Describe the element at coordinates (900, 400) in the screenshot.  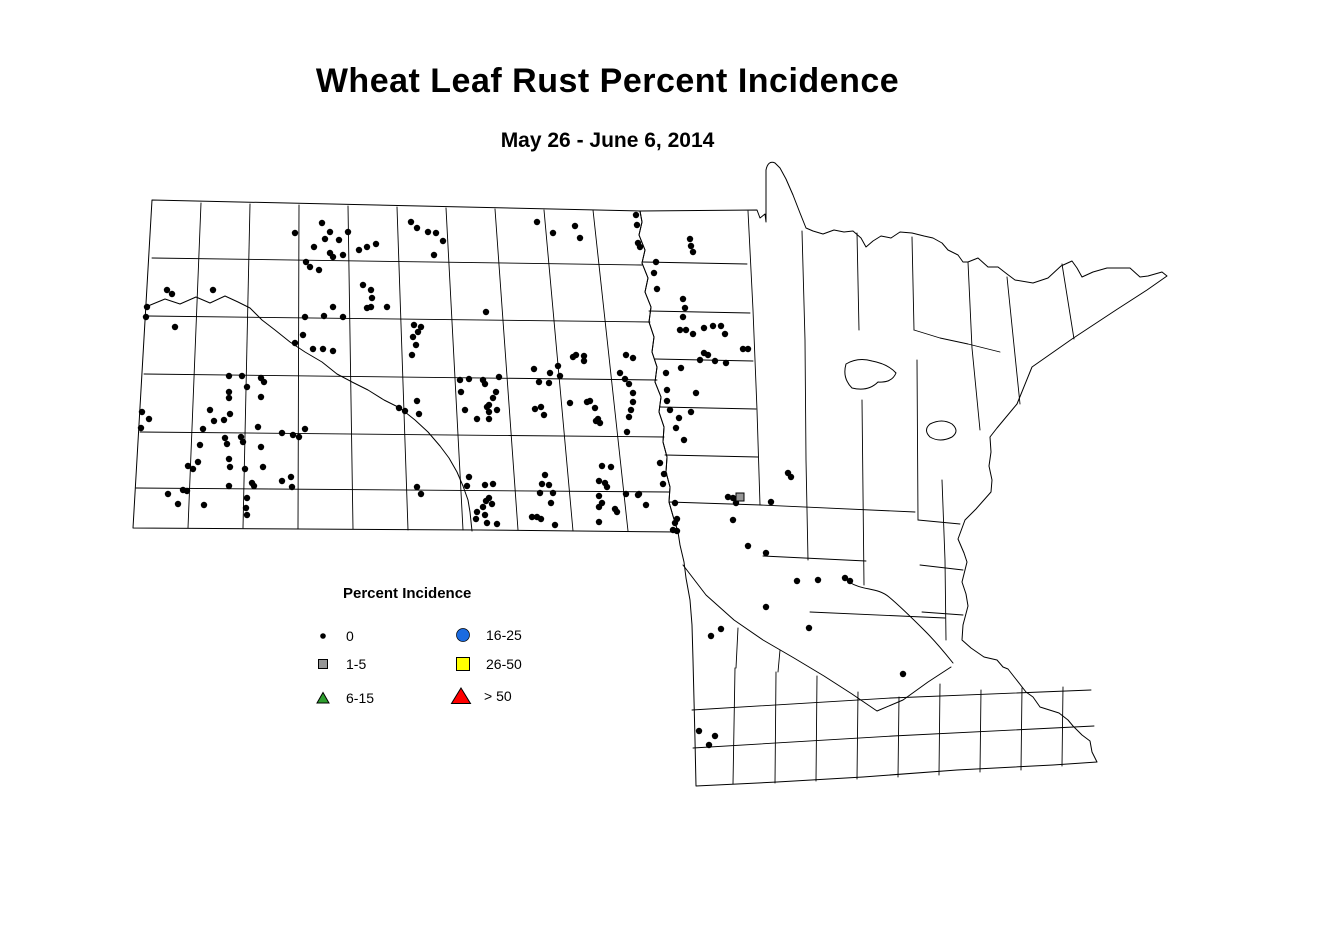
I see `lake-outlines` at that location.